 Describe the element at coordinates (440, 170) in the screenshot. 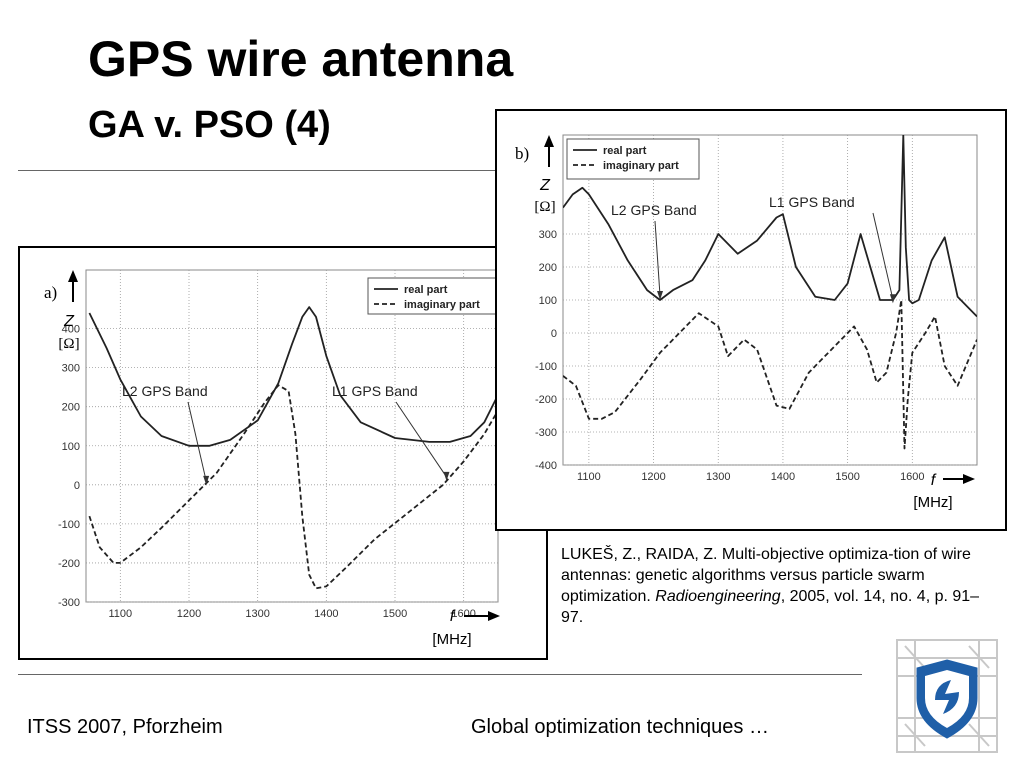

I see `top-divider` at that location.